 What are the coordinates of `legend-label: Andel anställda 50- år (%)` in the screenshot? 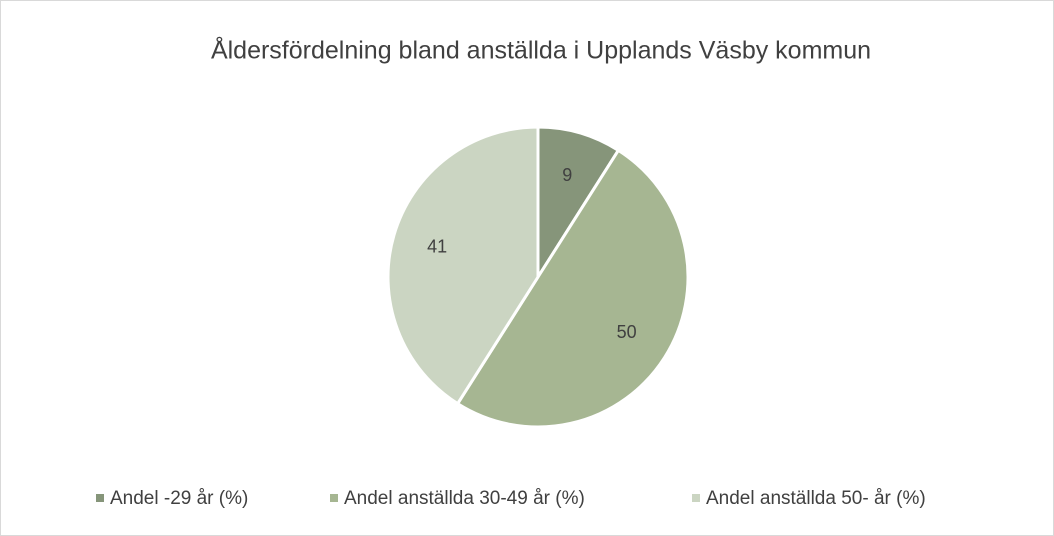 It's located at (816, 498).